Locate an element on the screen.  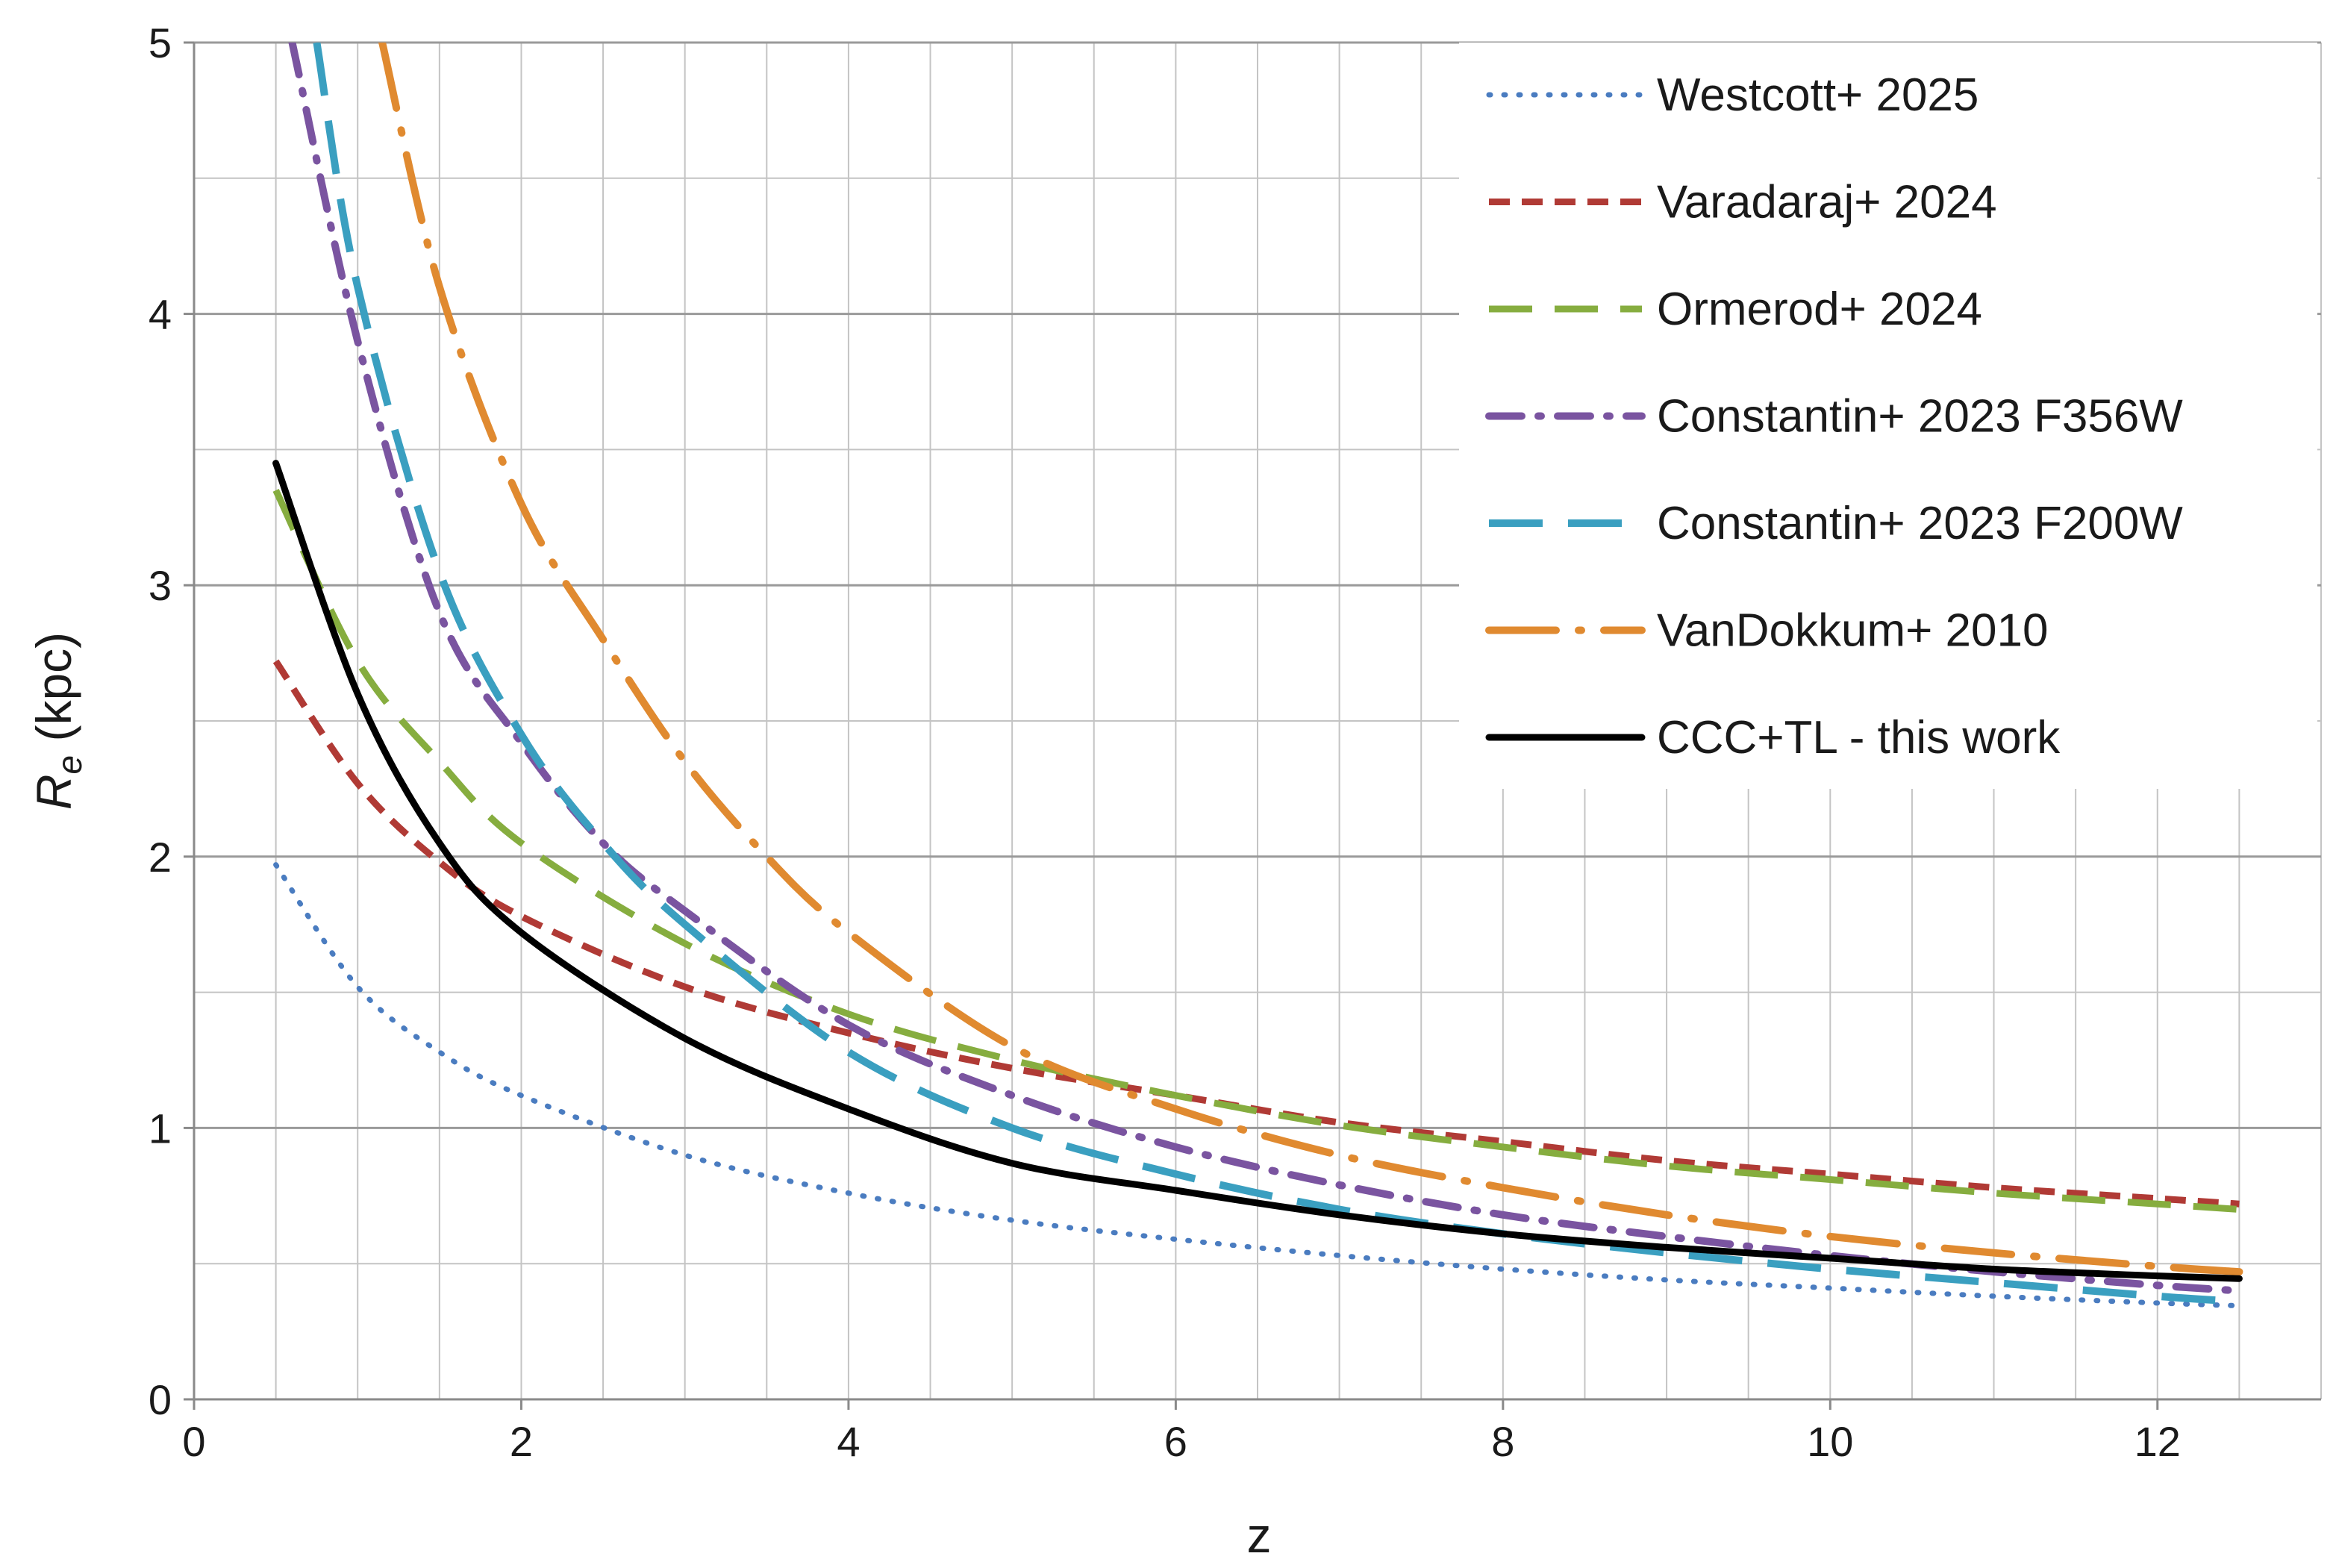
x-tick-label: 2 is located at coordinates (521, 1441).